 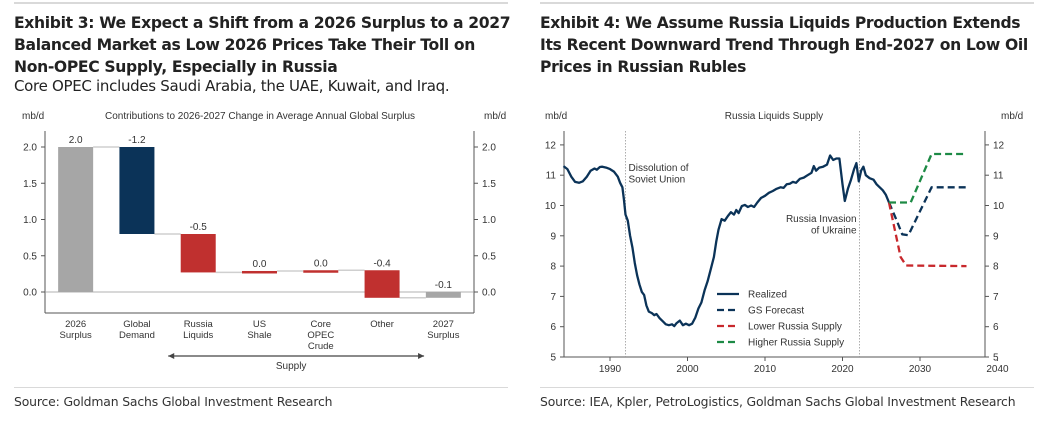 I want to click on y-tick-label-right: 8, so click(x=996, y=267).